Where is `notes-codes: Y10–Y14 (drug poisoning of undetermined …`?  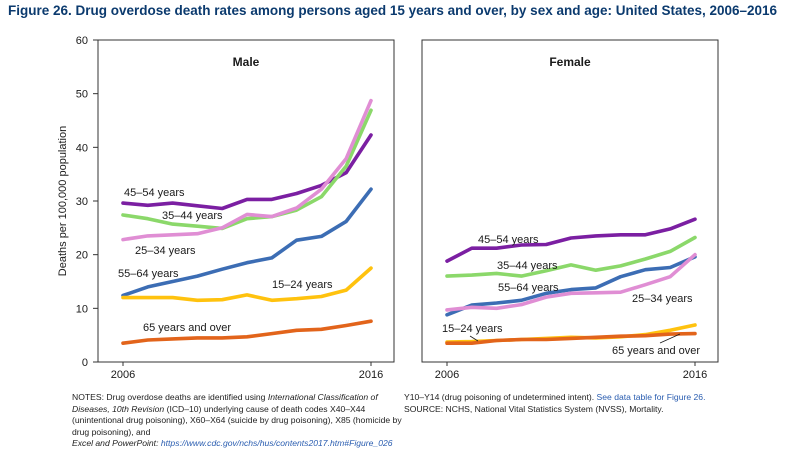 notes-codes: Y10–Y14 (drug poisoning of undetermined … is located at coordinates (500, 397).